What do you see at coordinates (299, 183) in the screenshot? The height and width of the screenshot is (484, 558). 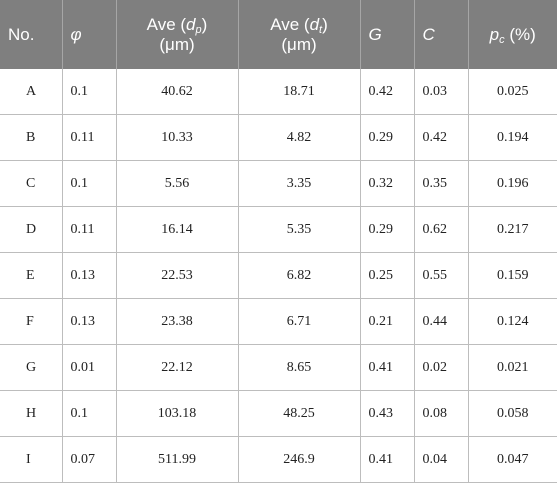 I see `cell-ave-dt: 3.35` at bounding box center [299, 183].